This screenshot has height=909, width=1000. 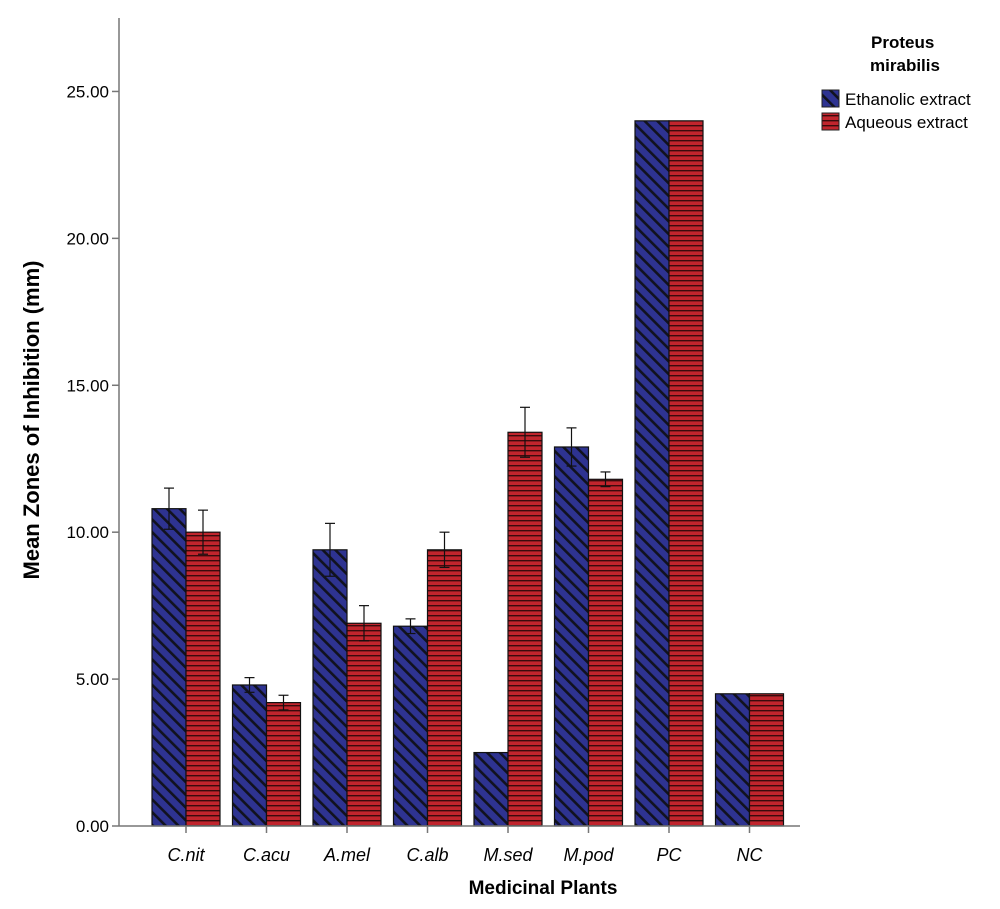 I want to click on x-tick-label: PC, so click(x=669, y=855).